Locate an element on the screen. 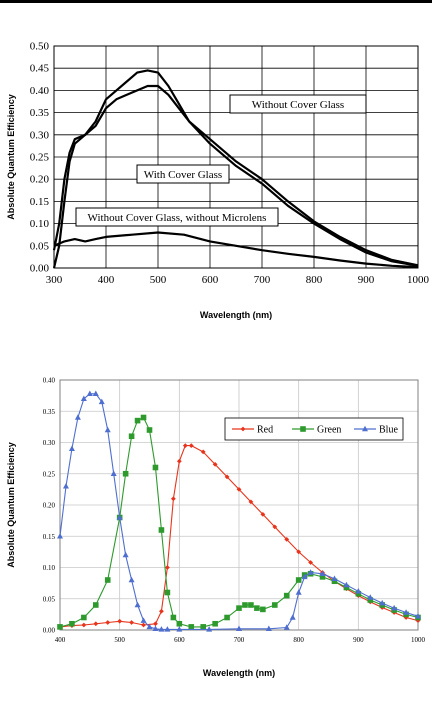 This screenshot has height=708, width=432. chart2-y-axis-title: Absolute Quantum Efficiency is located at coordinates (11, 505).